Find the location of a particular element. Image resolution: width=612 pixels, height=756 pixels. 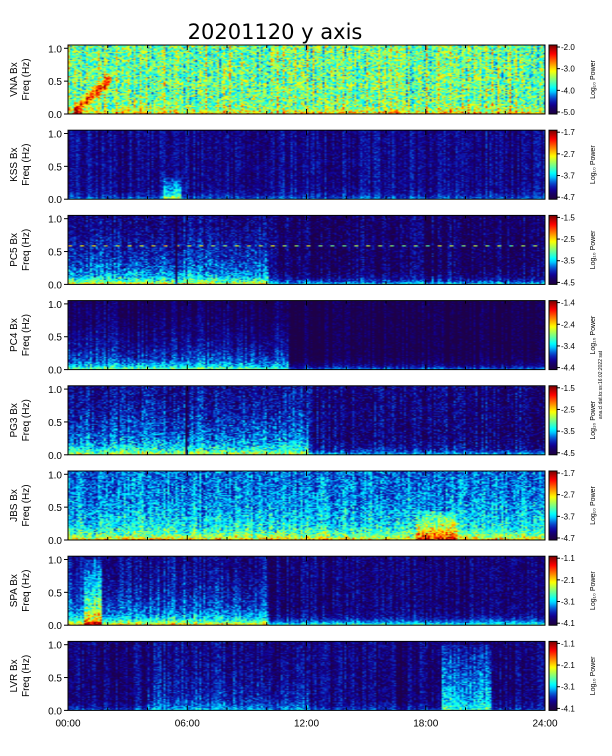

x-tick-label: 00:00 is located at coordinates (67, 723).